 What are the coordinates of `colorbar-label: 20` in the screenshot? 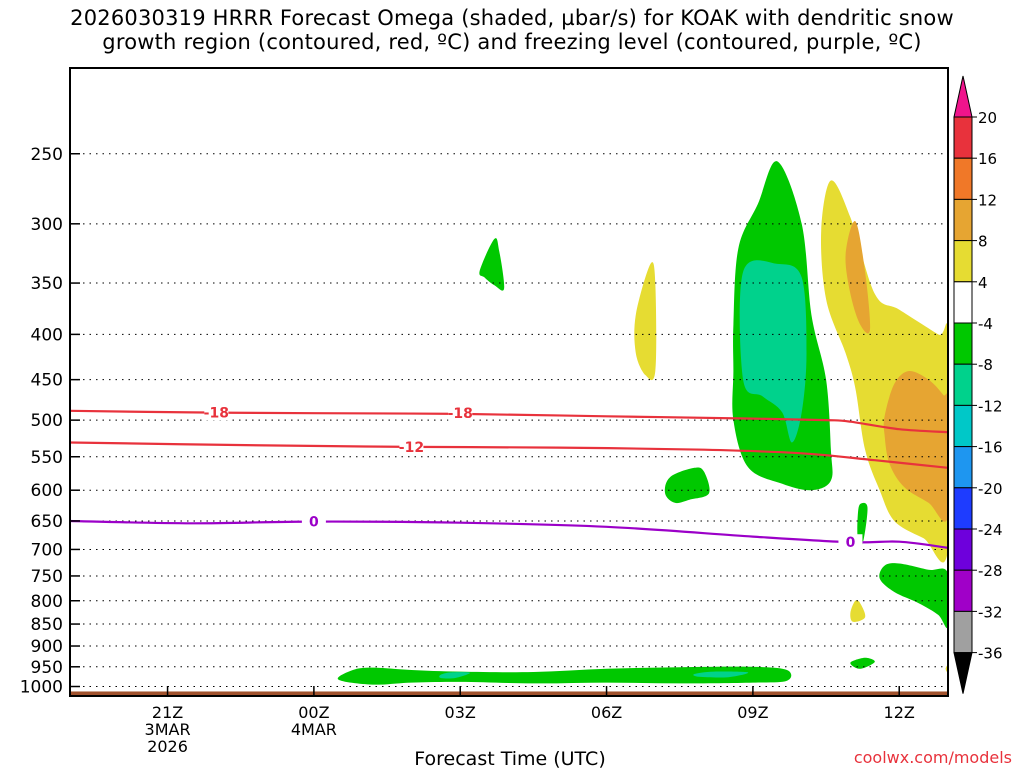 It's located at (987, 118).